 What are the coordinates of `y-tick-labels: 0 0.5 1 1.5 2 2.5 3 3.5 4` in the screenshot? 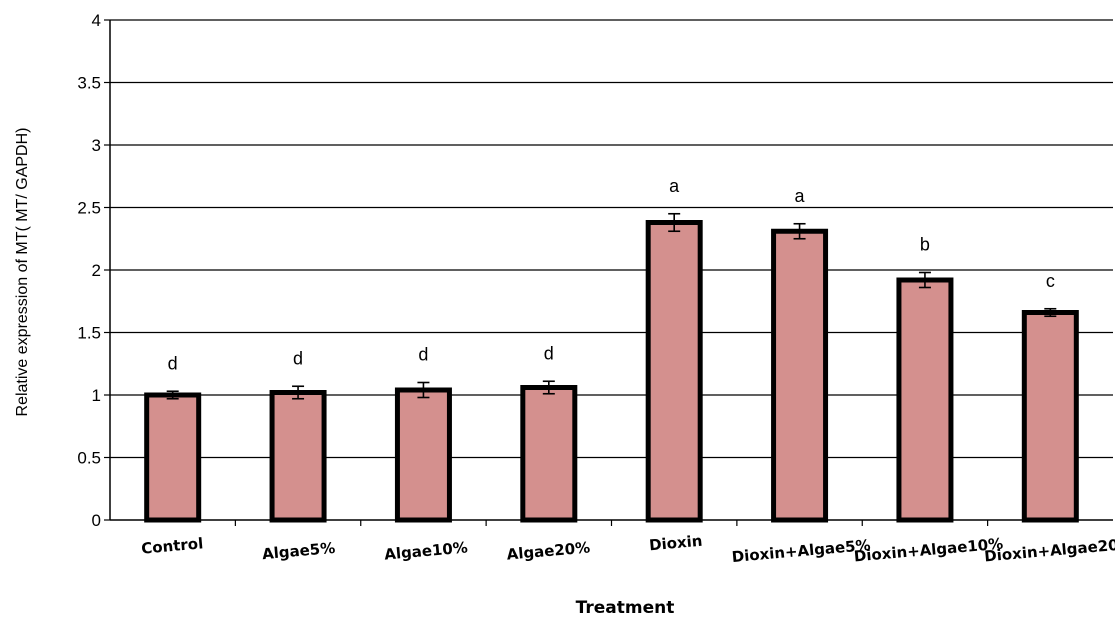 It's located at (89, 270).